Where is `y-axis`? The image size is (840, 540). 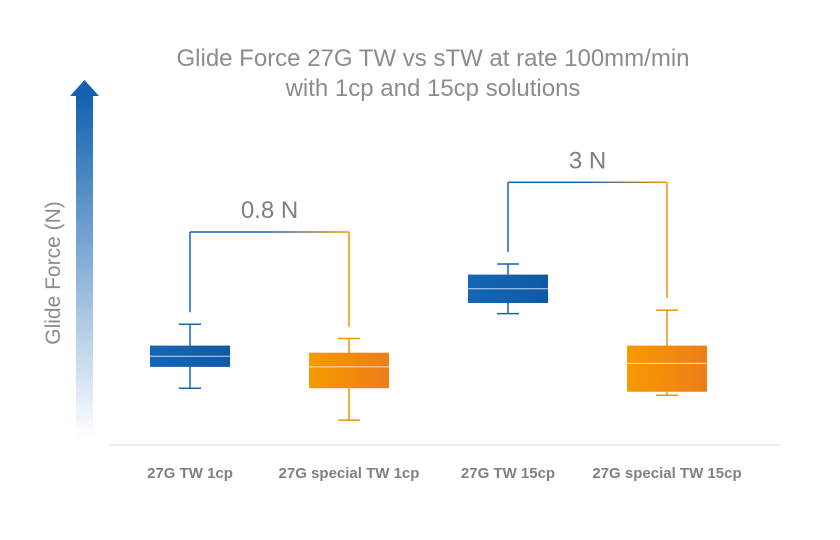
y-axis is located at coordinates (84, 259).